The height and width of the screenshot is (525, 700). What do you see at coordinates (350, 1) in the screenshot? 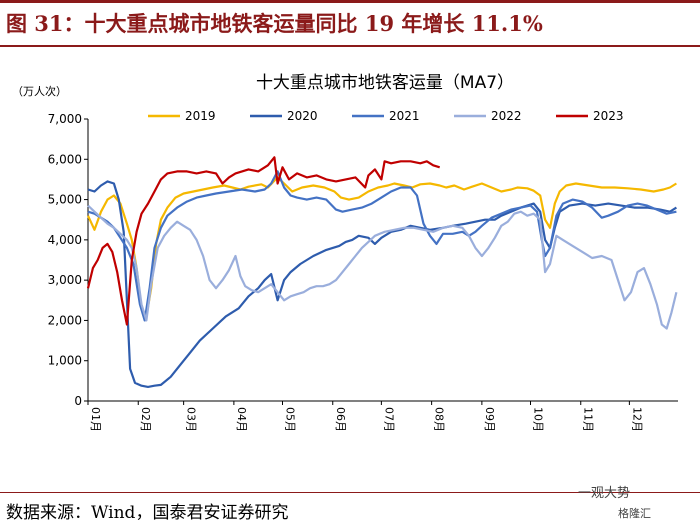
I see `top-rule` at bounding box center [350, 1].